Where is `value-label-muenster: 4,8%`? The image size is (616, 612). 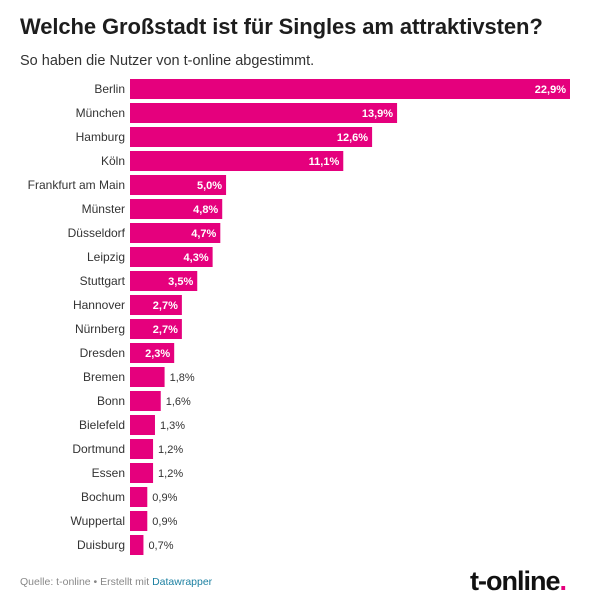
value-label-muenster: 4,8% is located at coordinates (205, 210).